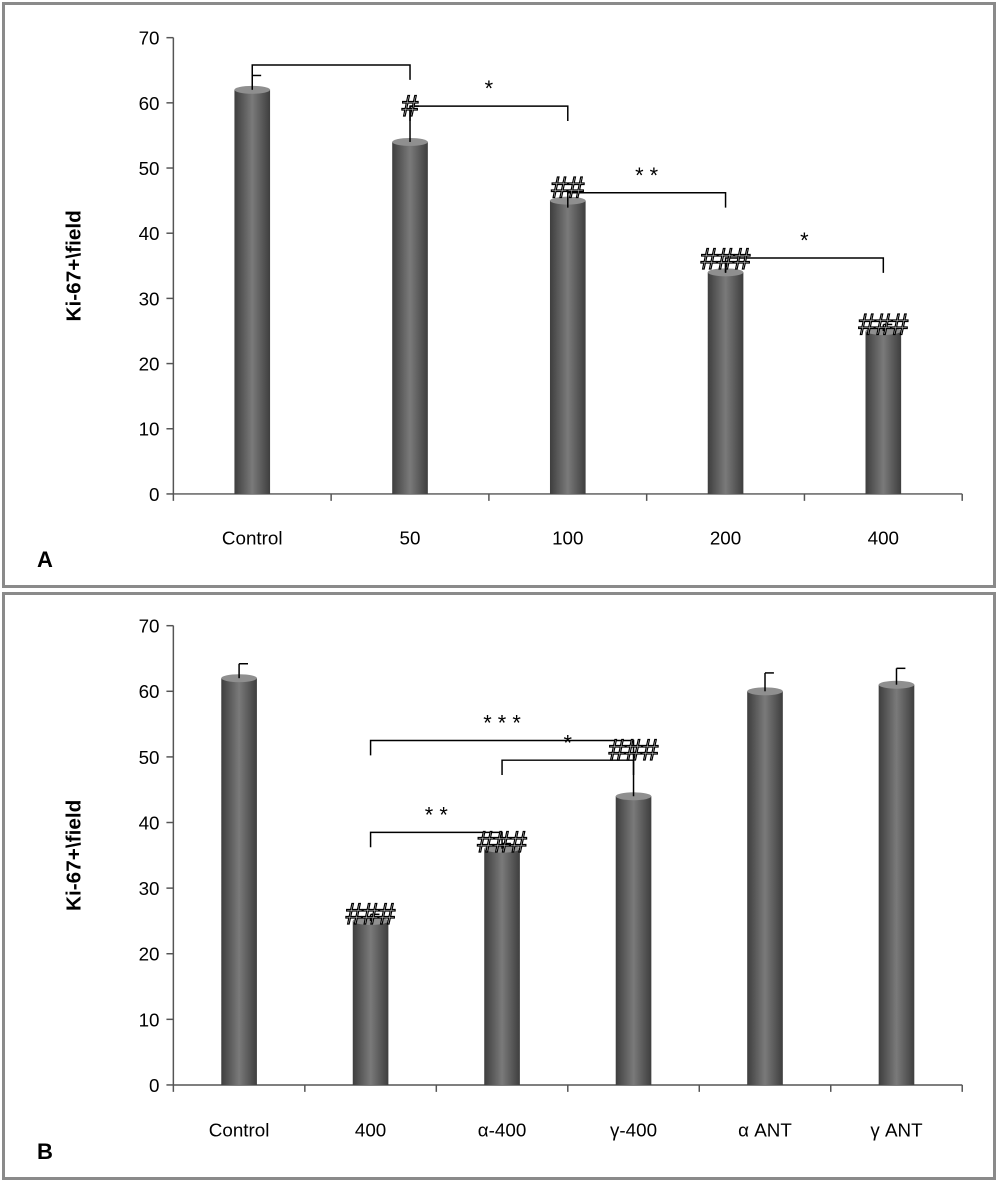 This screenshot has height=1183, width=1000. I want to click on x-tick-label-5: γ ANT, so click(896, 1129).